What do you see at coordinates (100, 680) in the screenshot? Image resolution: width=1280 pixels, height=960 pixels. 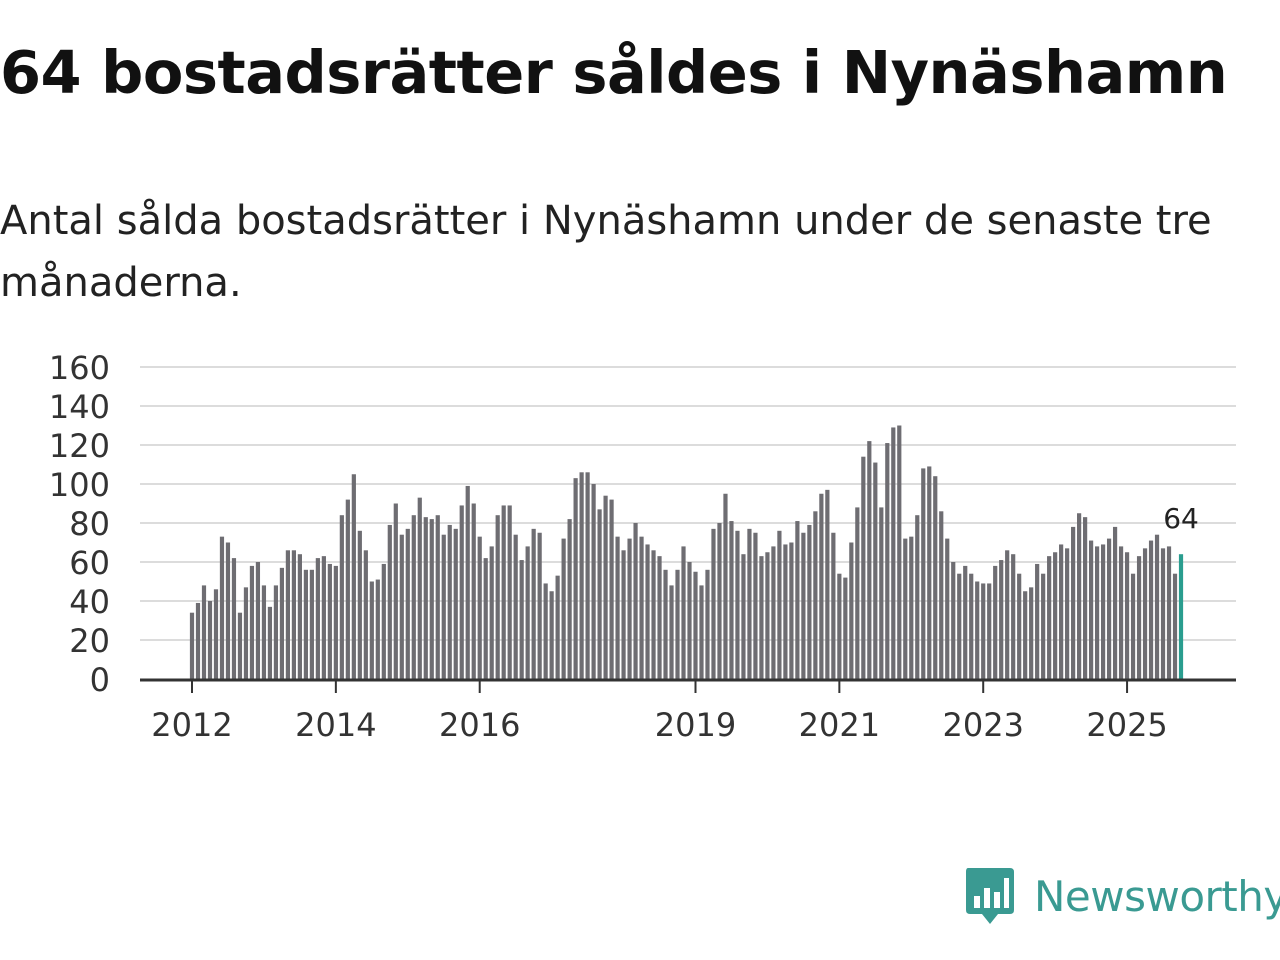 I see `y-tick-label: 0` at bounding box center [100, 680].